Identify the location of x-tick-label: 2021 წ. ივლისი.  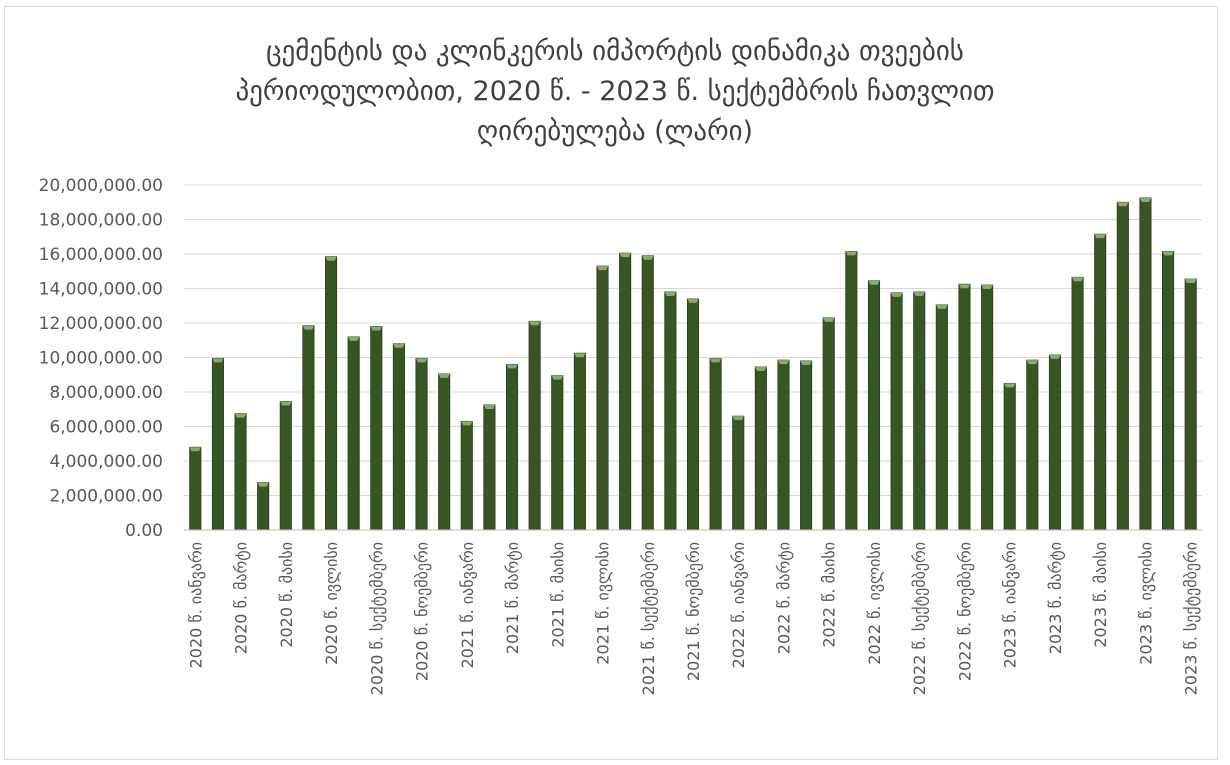
(603, 603).